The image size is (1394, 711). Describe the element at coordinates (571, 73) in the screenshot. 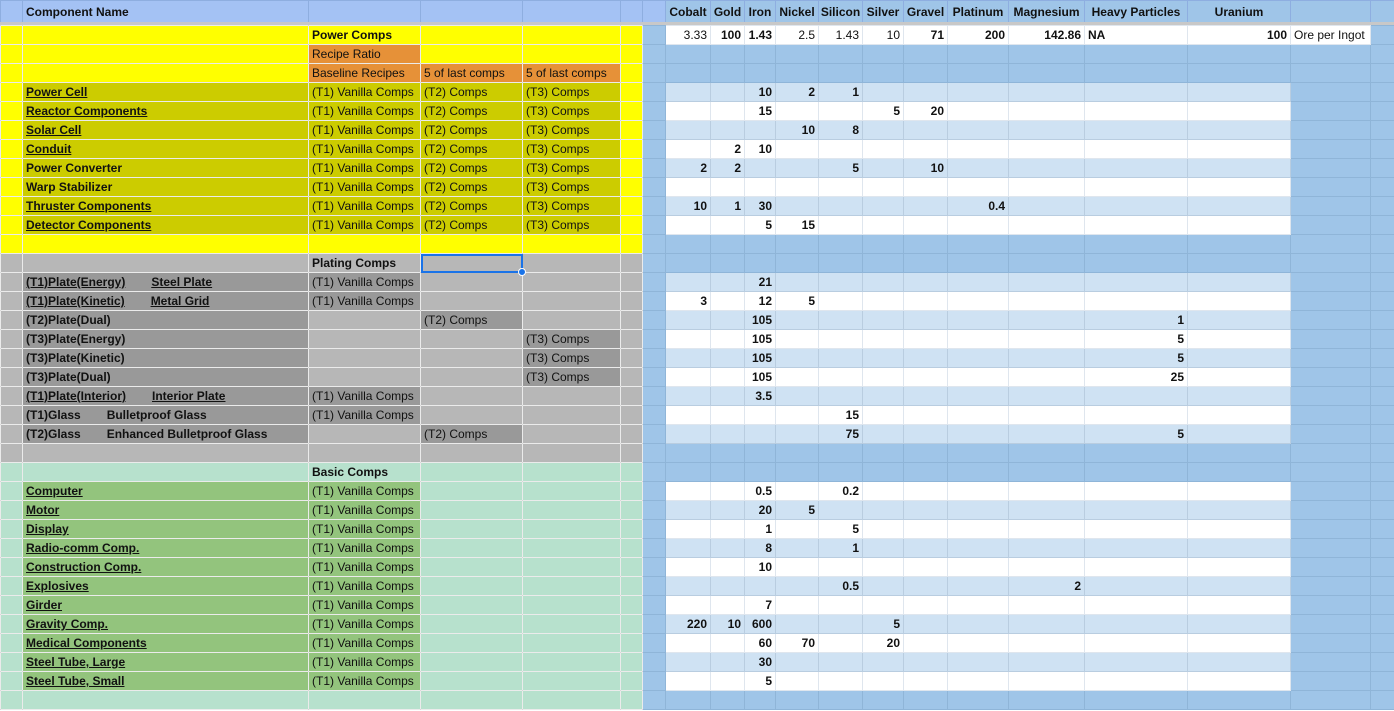

I see `col-header-t3: 5 of last comps` at that location.